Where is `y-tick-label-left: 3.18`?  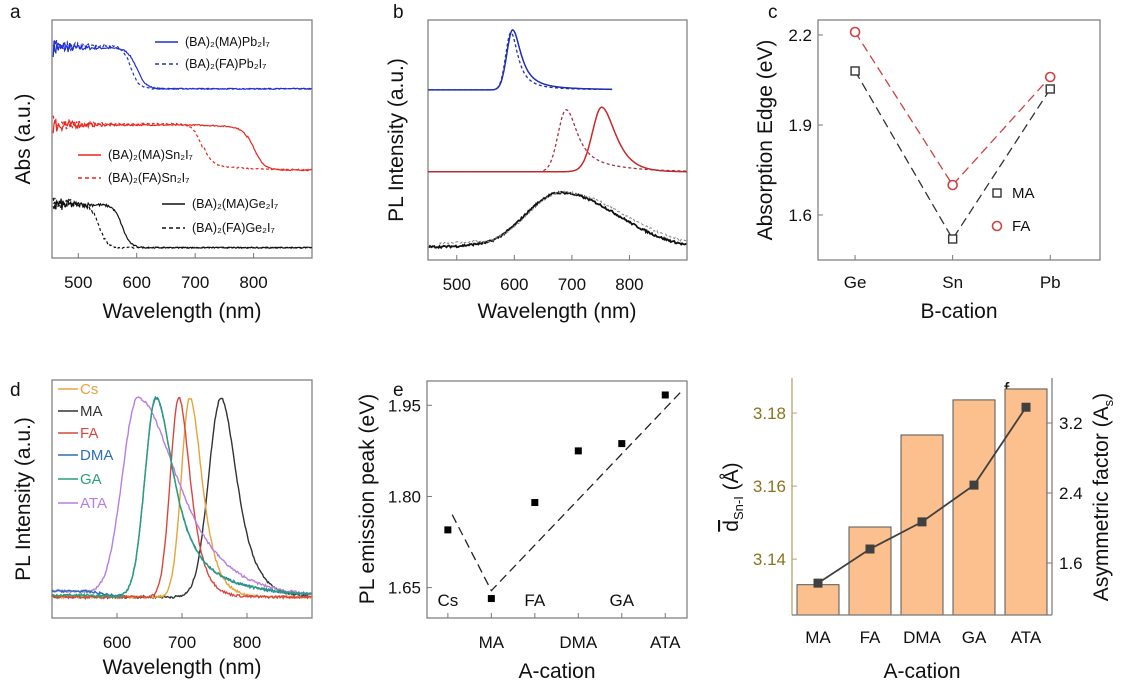 y-tick-label-left: 3.18 is located at coordinates (769, 413).